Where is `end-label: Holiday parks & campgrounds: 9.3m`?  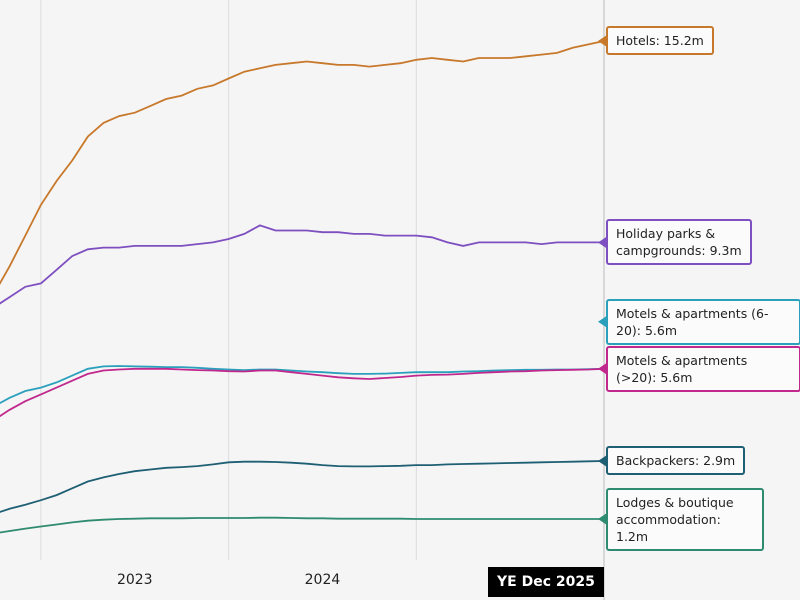 end-label: Holiday parks & campgrounds: 9.3m is located at coordinates (679, 242).